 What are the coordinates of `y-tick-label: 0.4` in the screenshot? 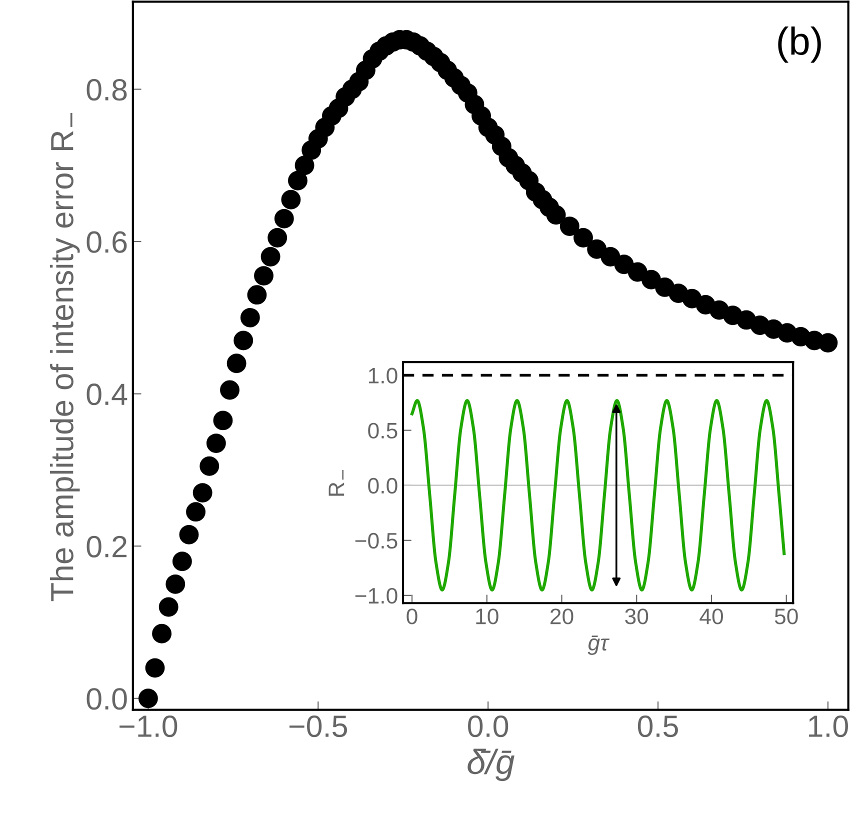 It's located at (107, 395).